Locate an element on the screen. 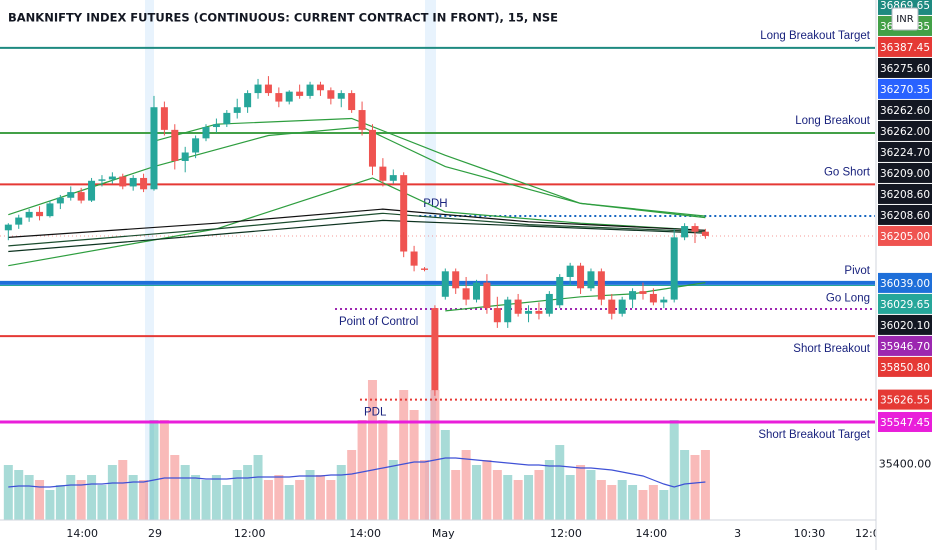 This screenshot has height=550, width=932. price-tag-label: 36039.00 is located at coordinates (905, 284).